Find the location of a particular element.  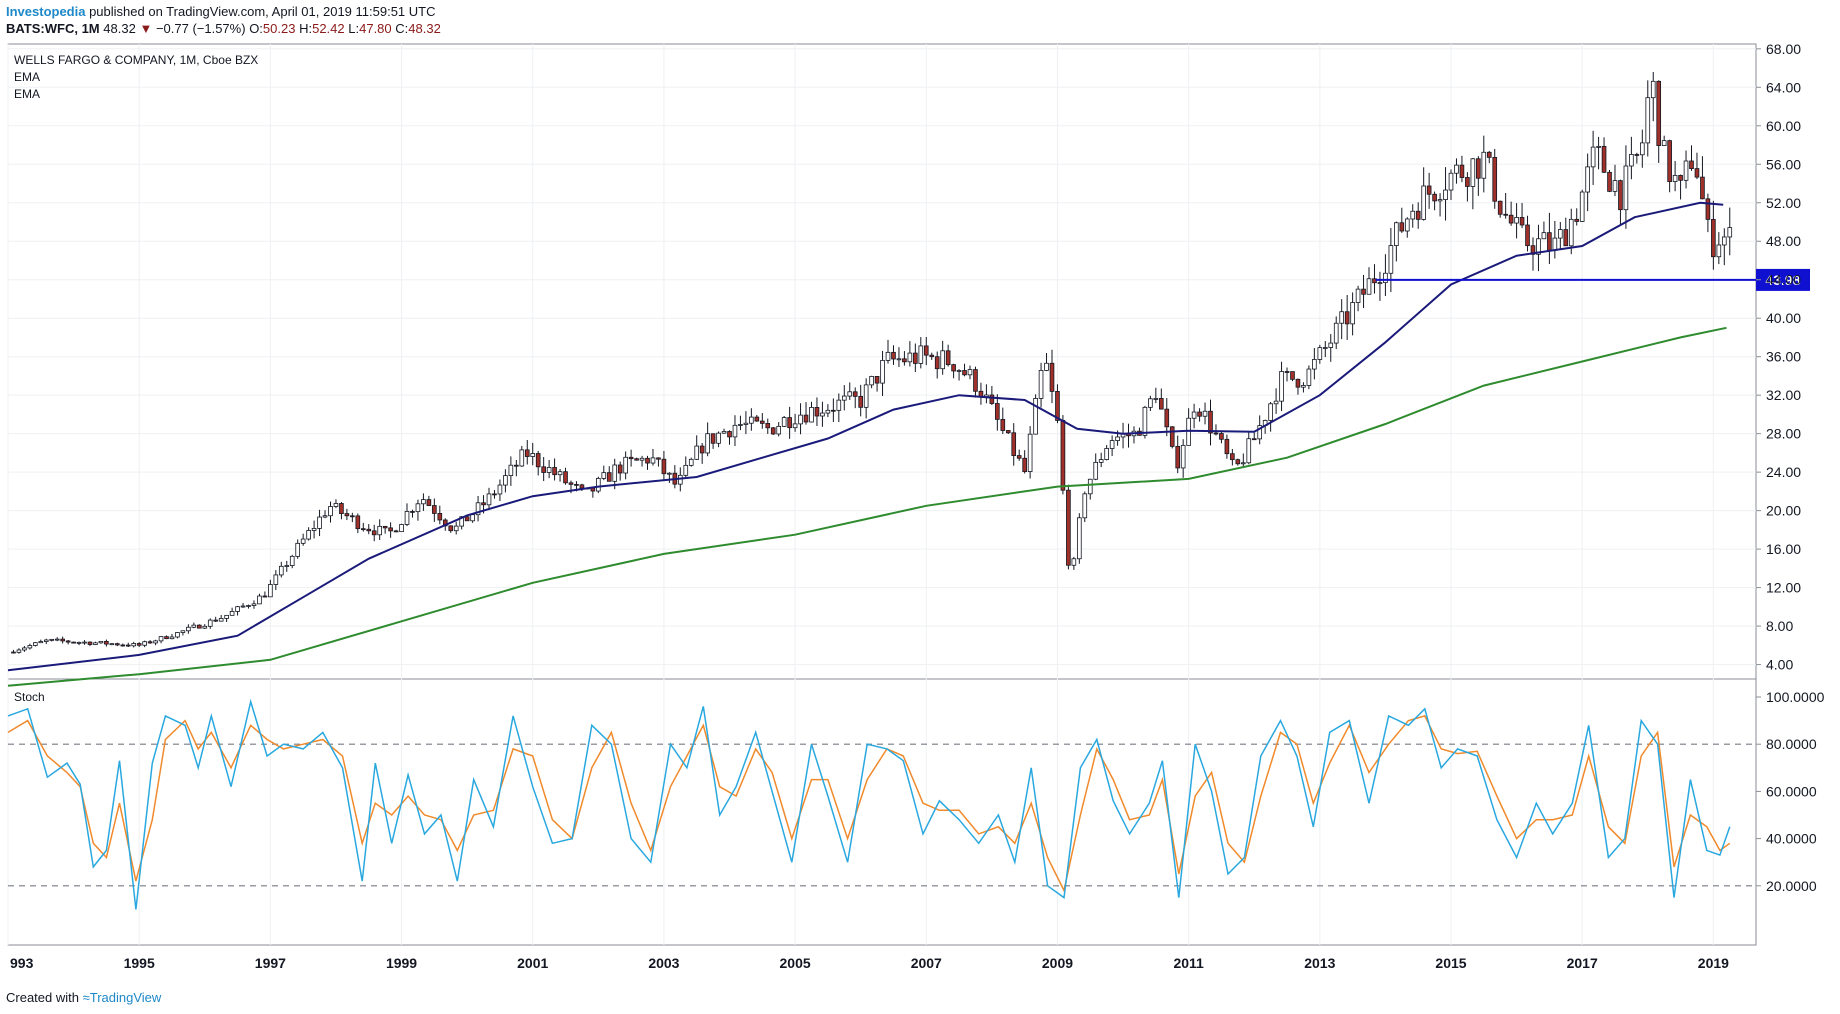

brand-name: Investopedia is located at coordinates (46, 11).